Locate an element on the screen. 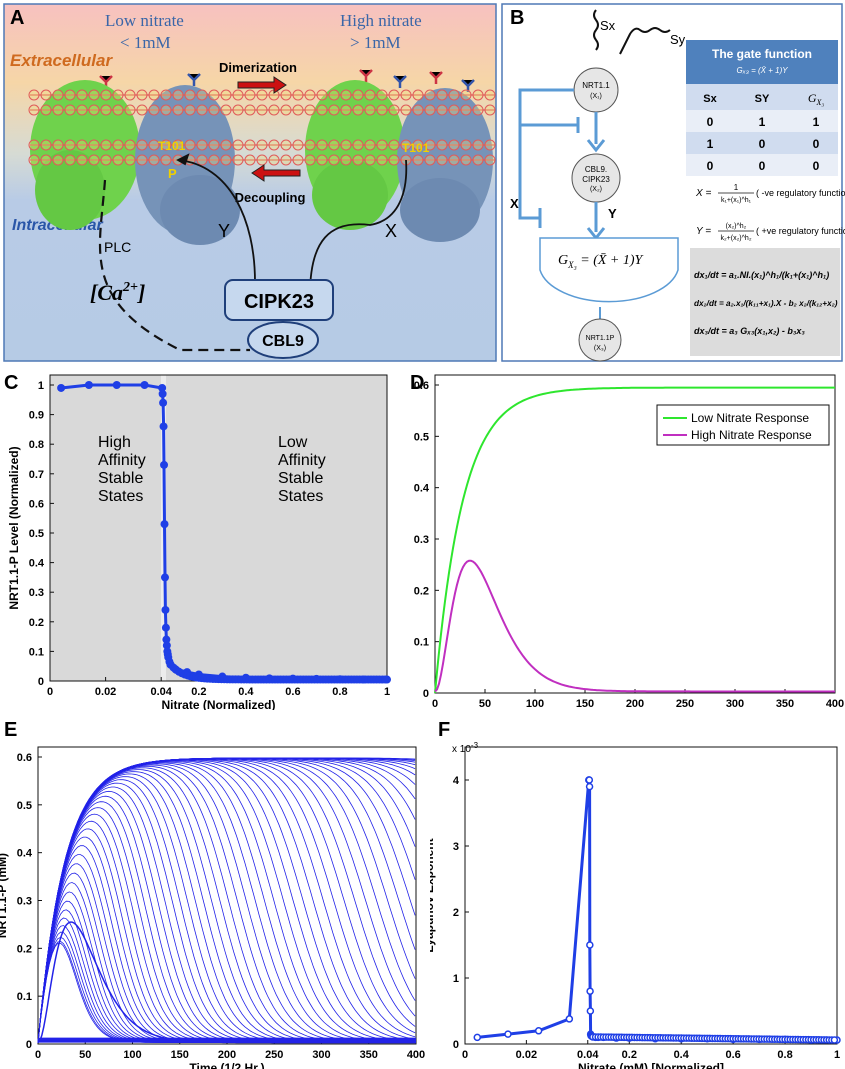 The image size is (845, 1069). x-tick-label: 300 is located at coordinates (735, 704).